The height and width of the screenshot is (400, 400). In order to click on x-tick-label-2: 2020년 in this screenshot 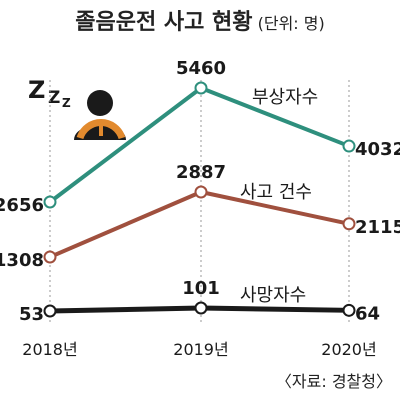, I will do `click(348, 349)`.